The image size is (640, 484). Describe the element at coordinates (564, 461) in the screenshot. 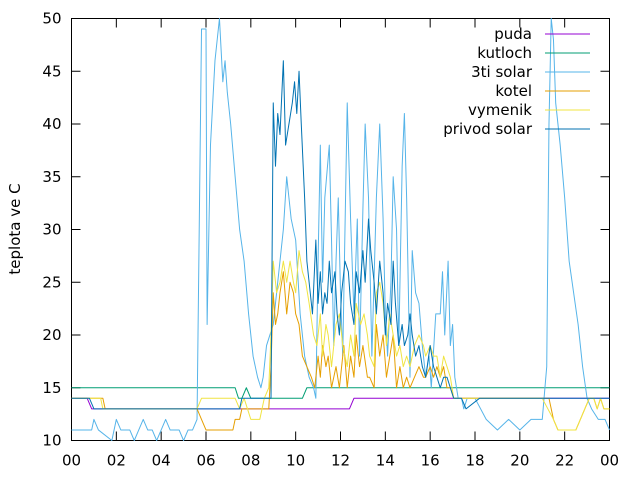

I see `x-tick-label: 22` at that location.